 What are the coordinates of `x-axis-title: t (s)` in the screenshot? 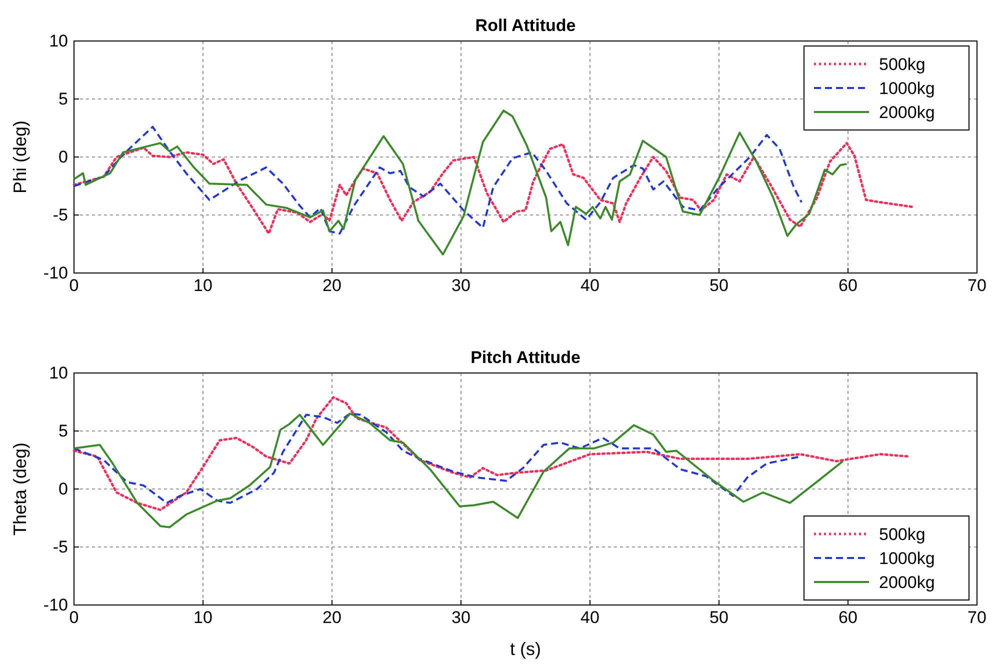 It's located at (525, 649).